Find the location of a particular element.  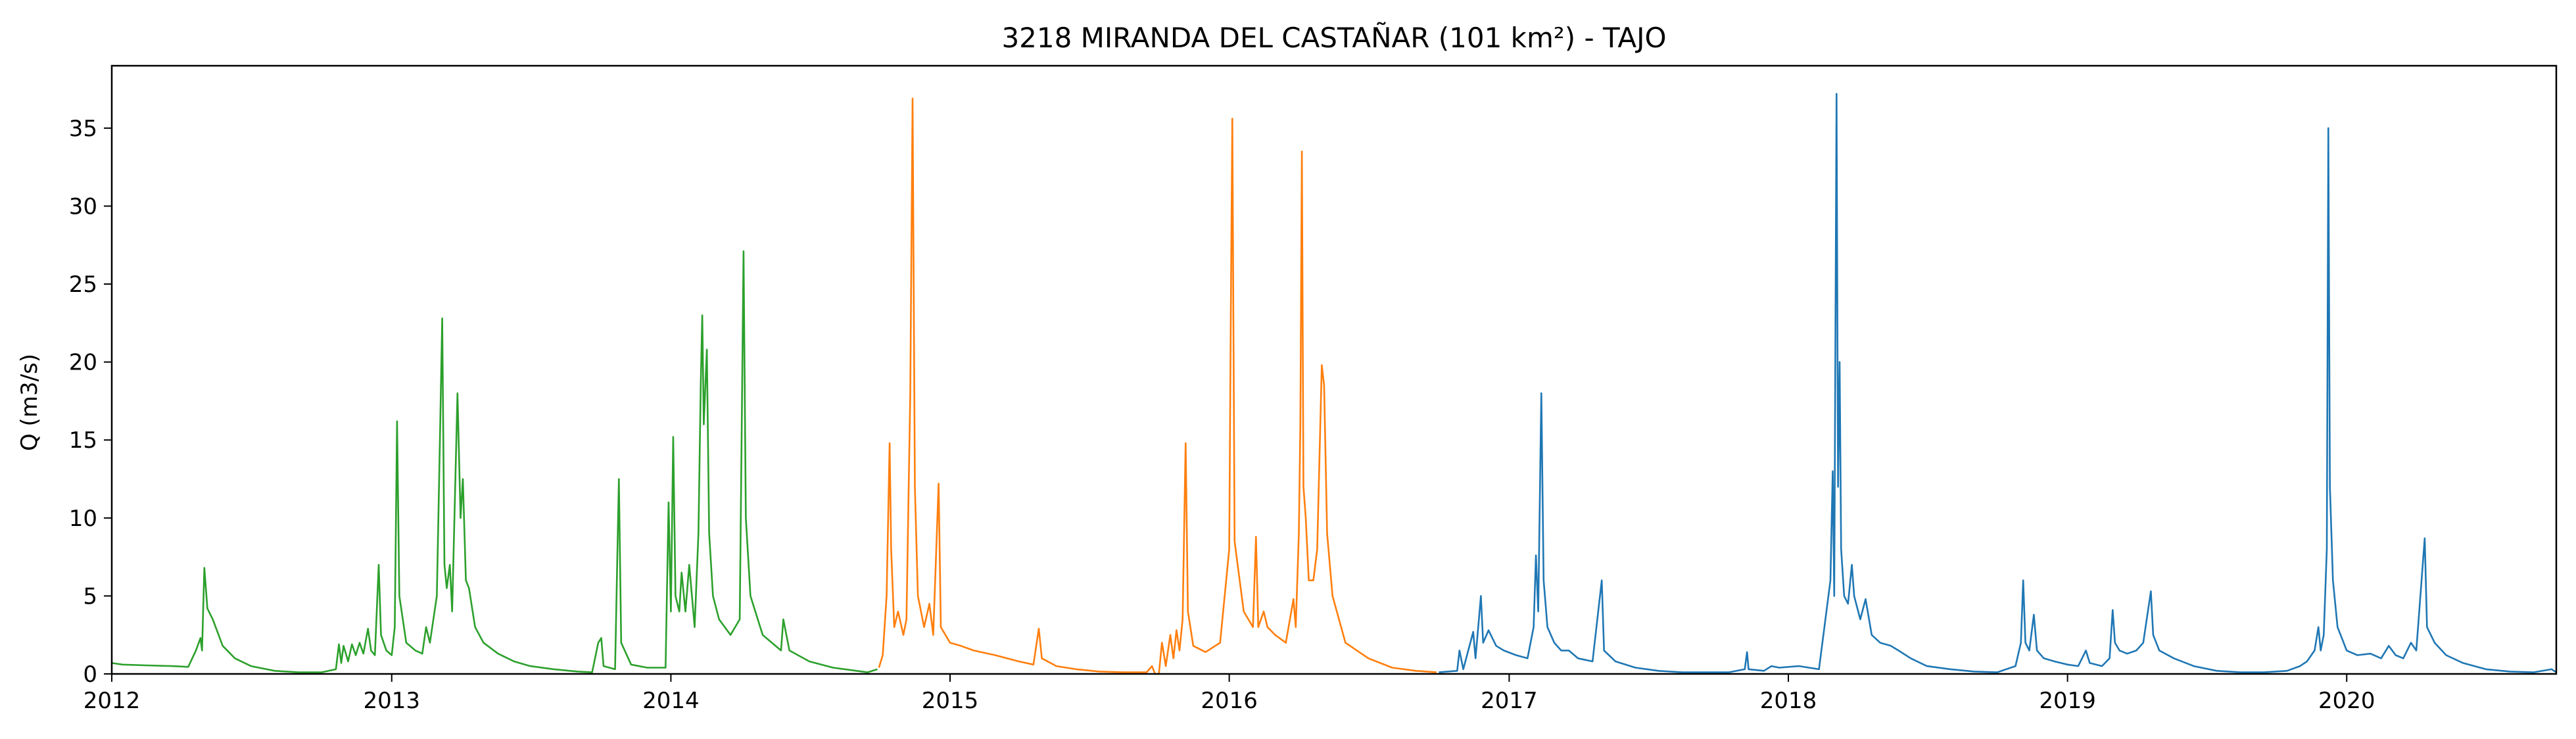

x-tick-label-2017: 2017 is located at coordinates (1510, 701).